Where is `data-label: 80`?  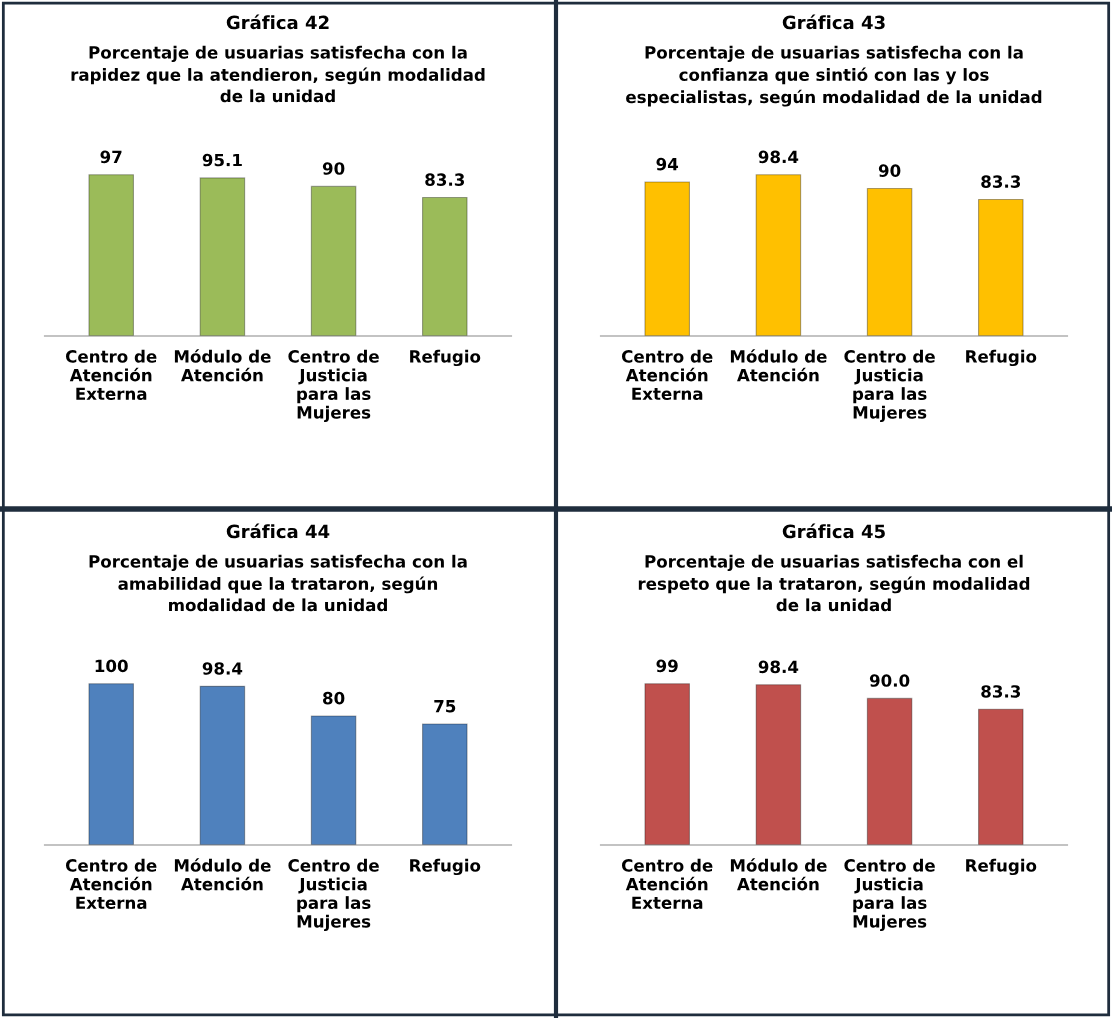
data-label: 80 is located at coordinates (334, 698).